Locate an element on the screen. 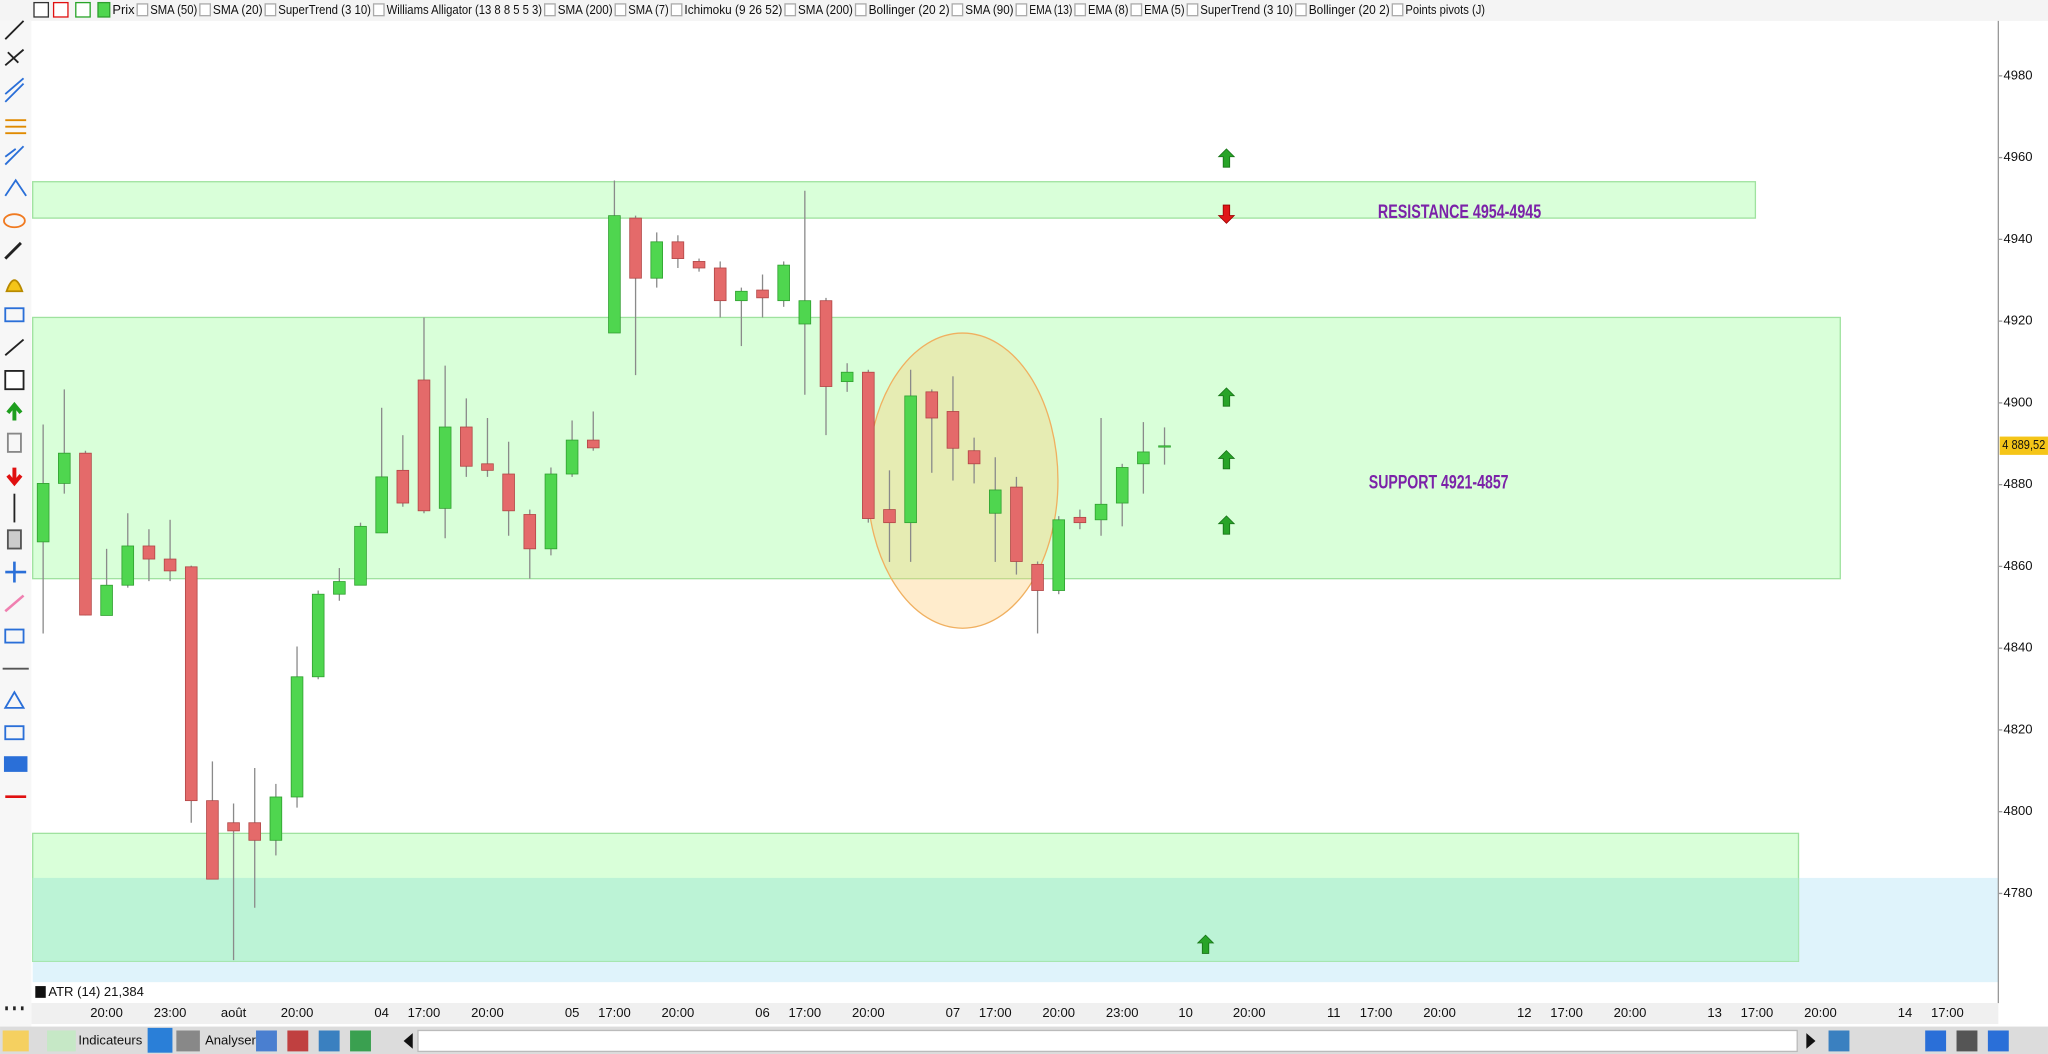 This screenshot has width=2048, height=1054. tool-triangle is located at coordinates (14, 699).